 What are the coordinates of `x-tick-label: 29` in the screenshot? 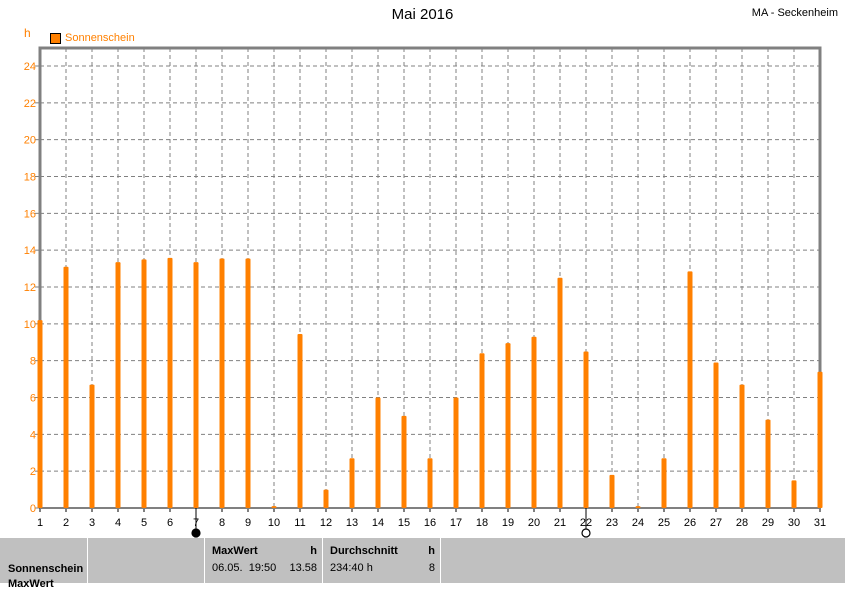 It's located at (768, 523).